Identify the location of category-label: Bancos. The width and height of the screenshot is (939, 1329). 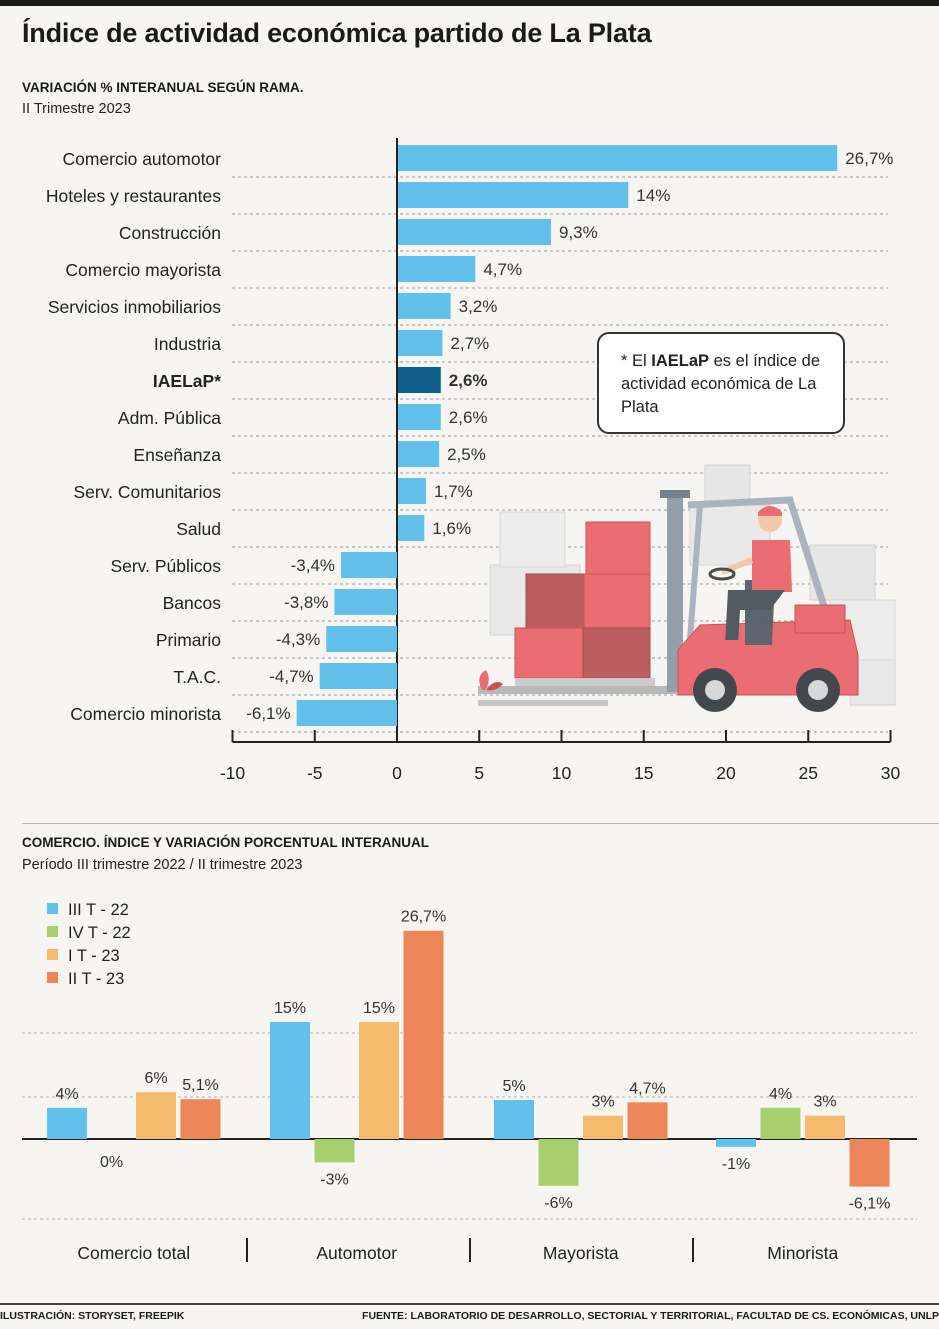
(192, 603).